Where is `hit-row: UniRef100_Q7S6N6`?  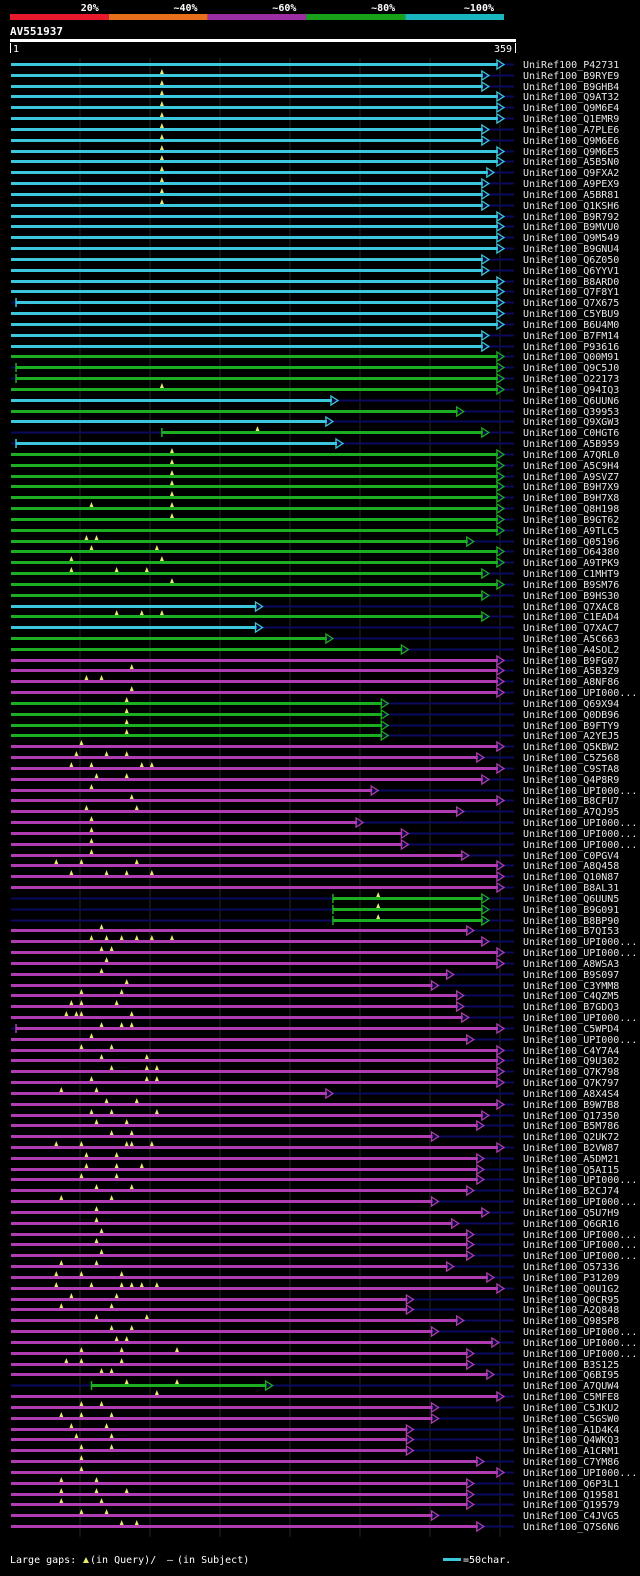 hit-row: UniRef100_Q7S6N6 is located at coordinates (315, 1526).